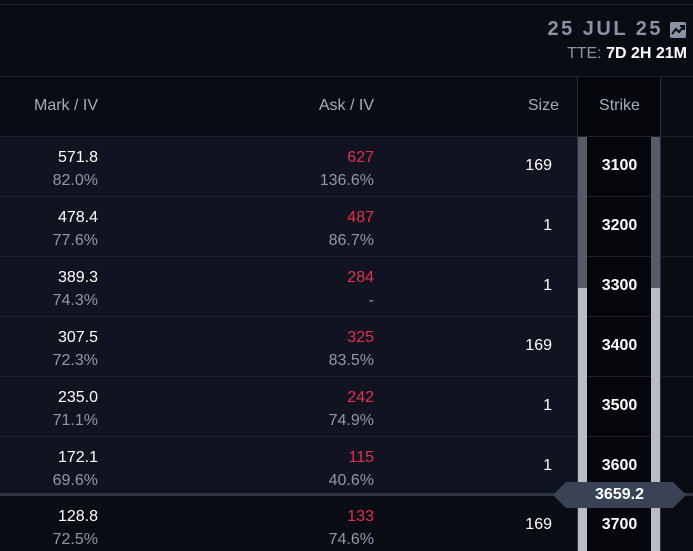 The width and height of the screenshot is (693, 551). I want to click on index-price-line, so click(346, 494).